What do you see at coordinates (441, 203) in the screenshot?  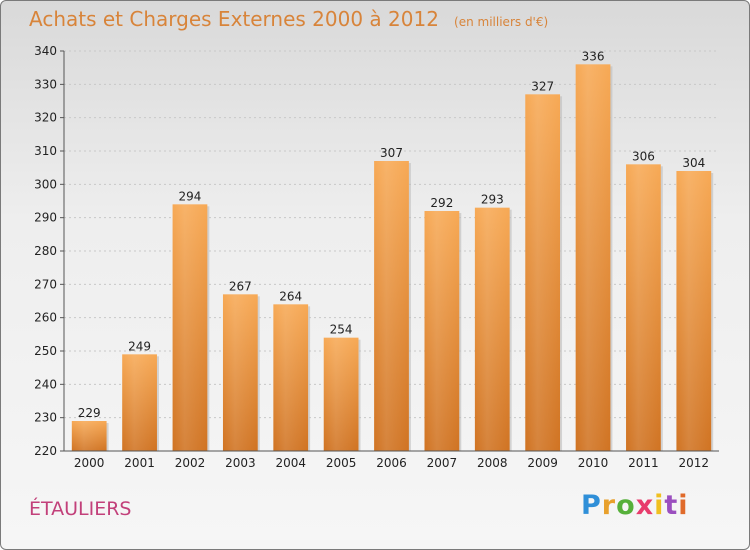 I see `value-label: 292` at bounding box center [441, 203].